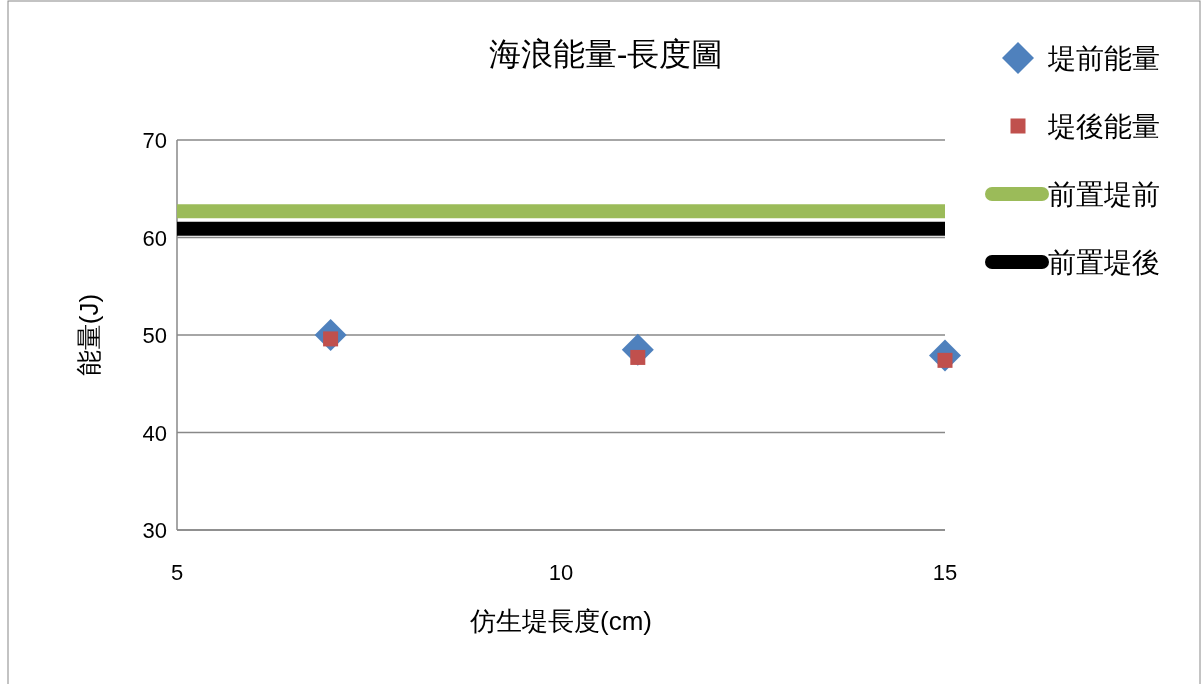 The width and height of the screenshot is (1202, 684). I want to click on legend-label: 堤後能量, so click(1103, 126).